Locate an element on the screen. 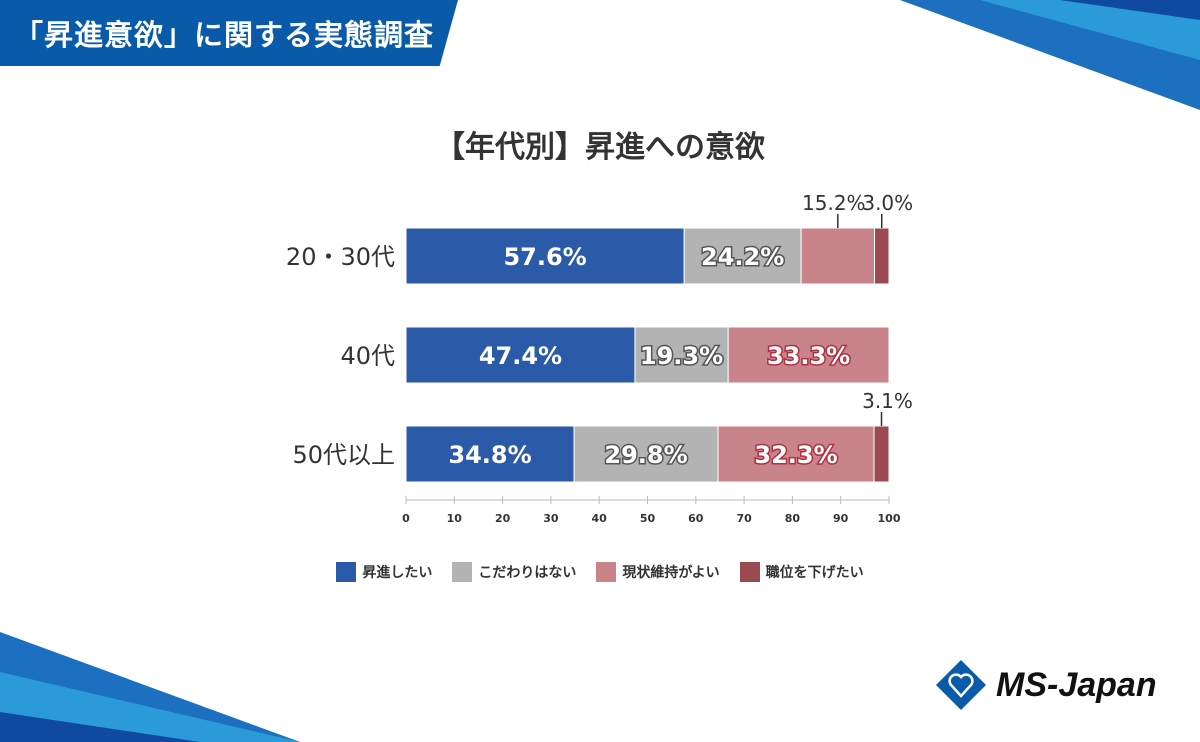 This screenshot has width=1200, height=742. legend-item: 職位を下げたい is located at coordinates (801, 572).